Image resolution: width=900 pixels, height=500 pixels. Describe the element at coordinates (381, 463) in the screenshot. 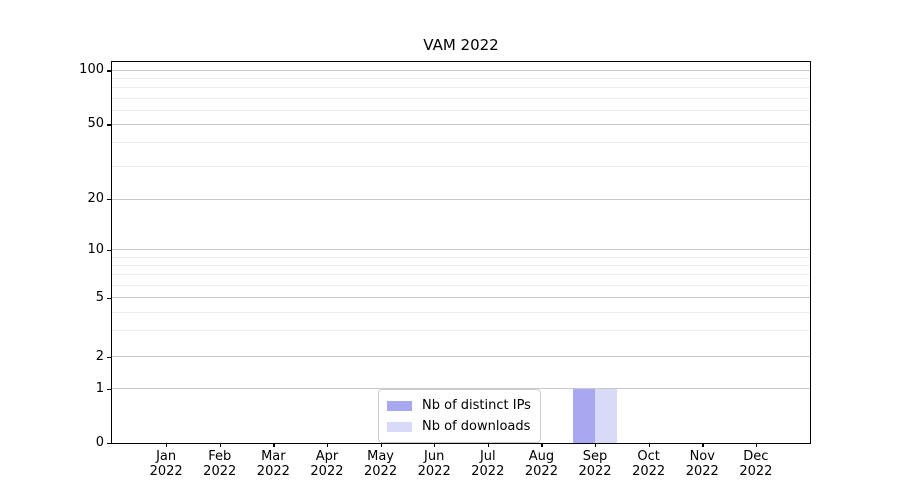

I see `x-tick-label: May 2022` at that location.